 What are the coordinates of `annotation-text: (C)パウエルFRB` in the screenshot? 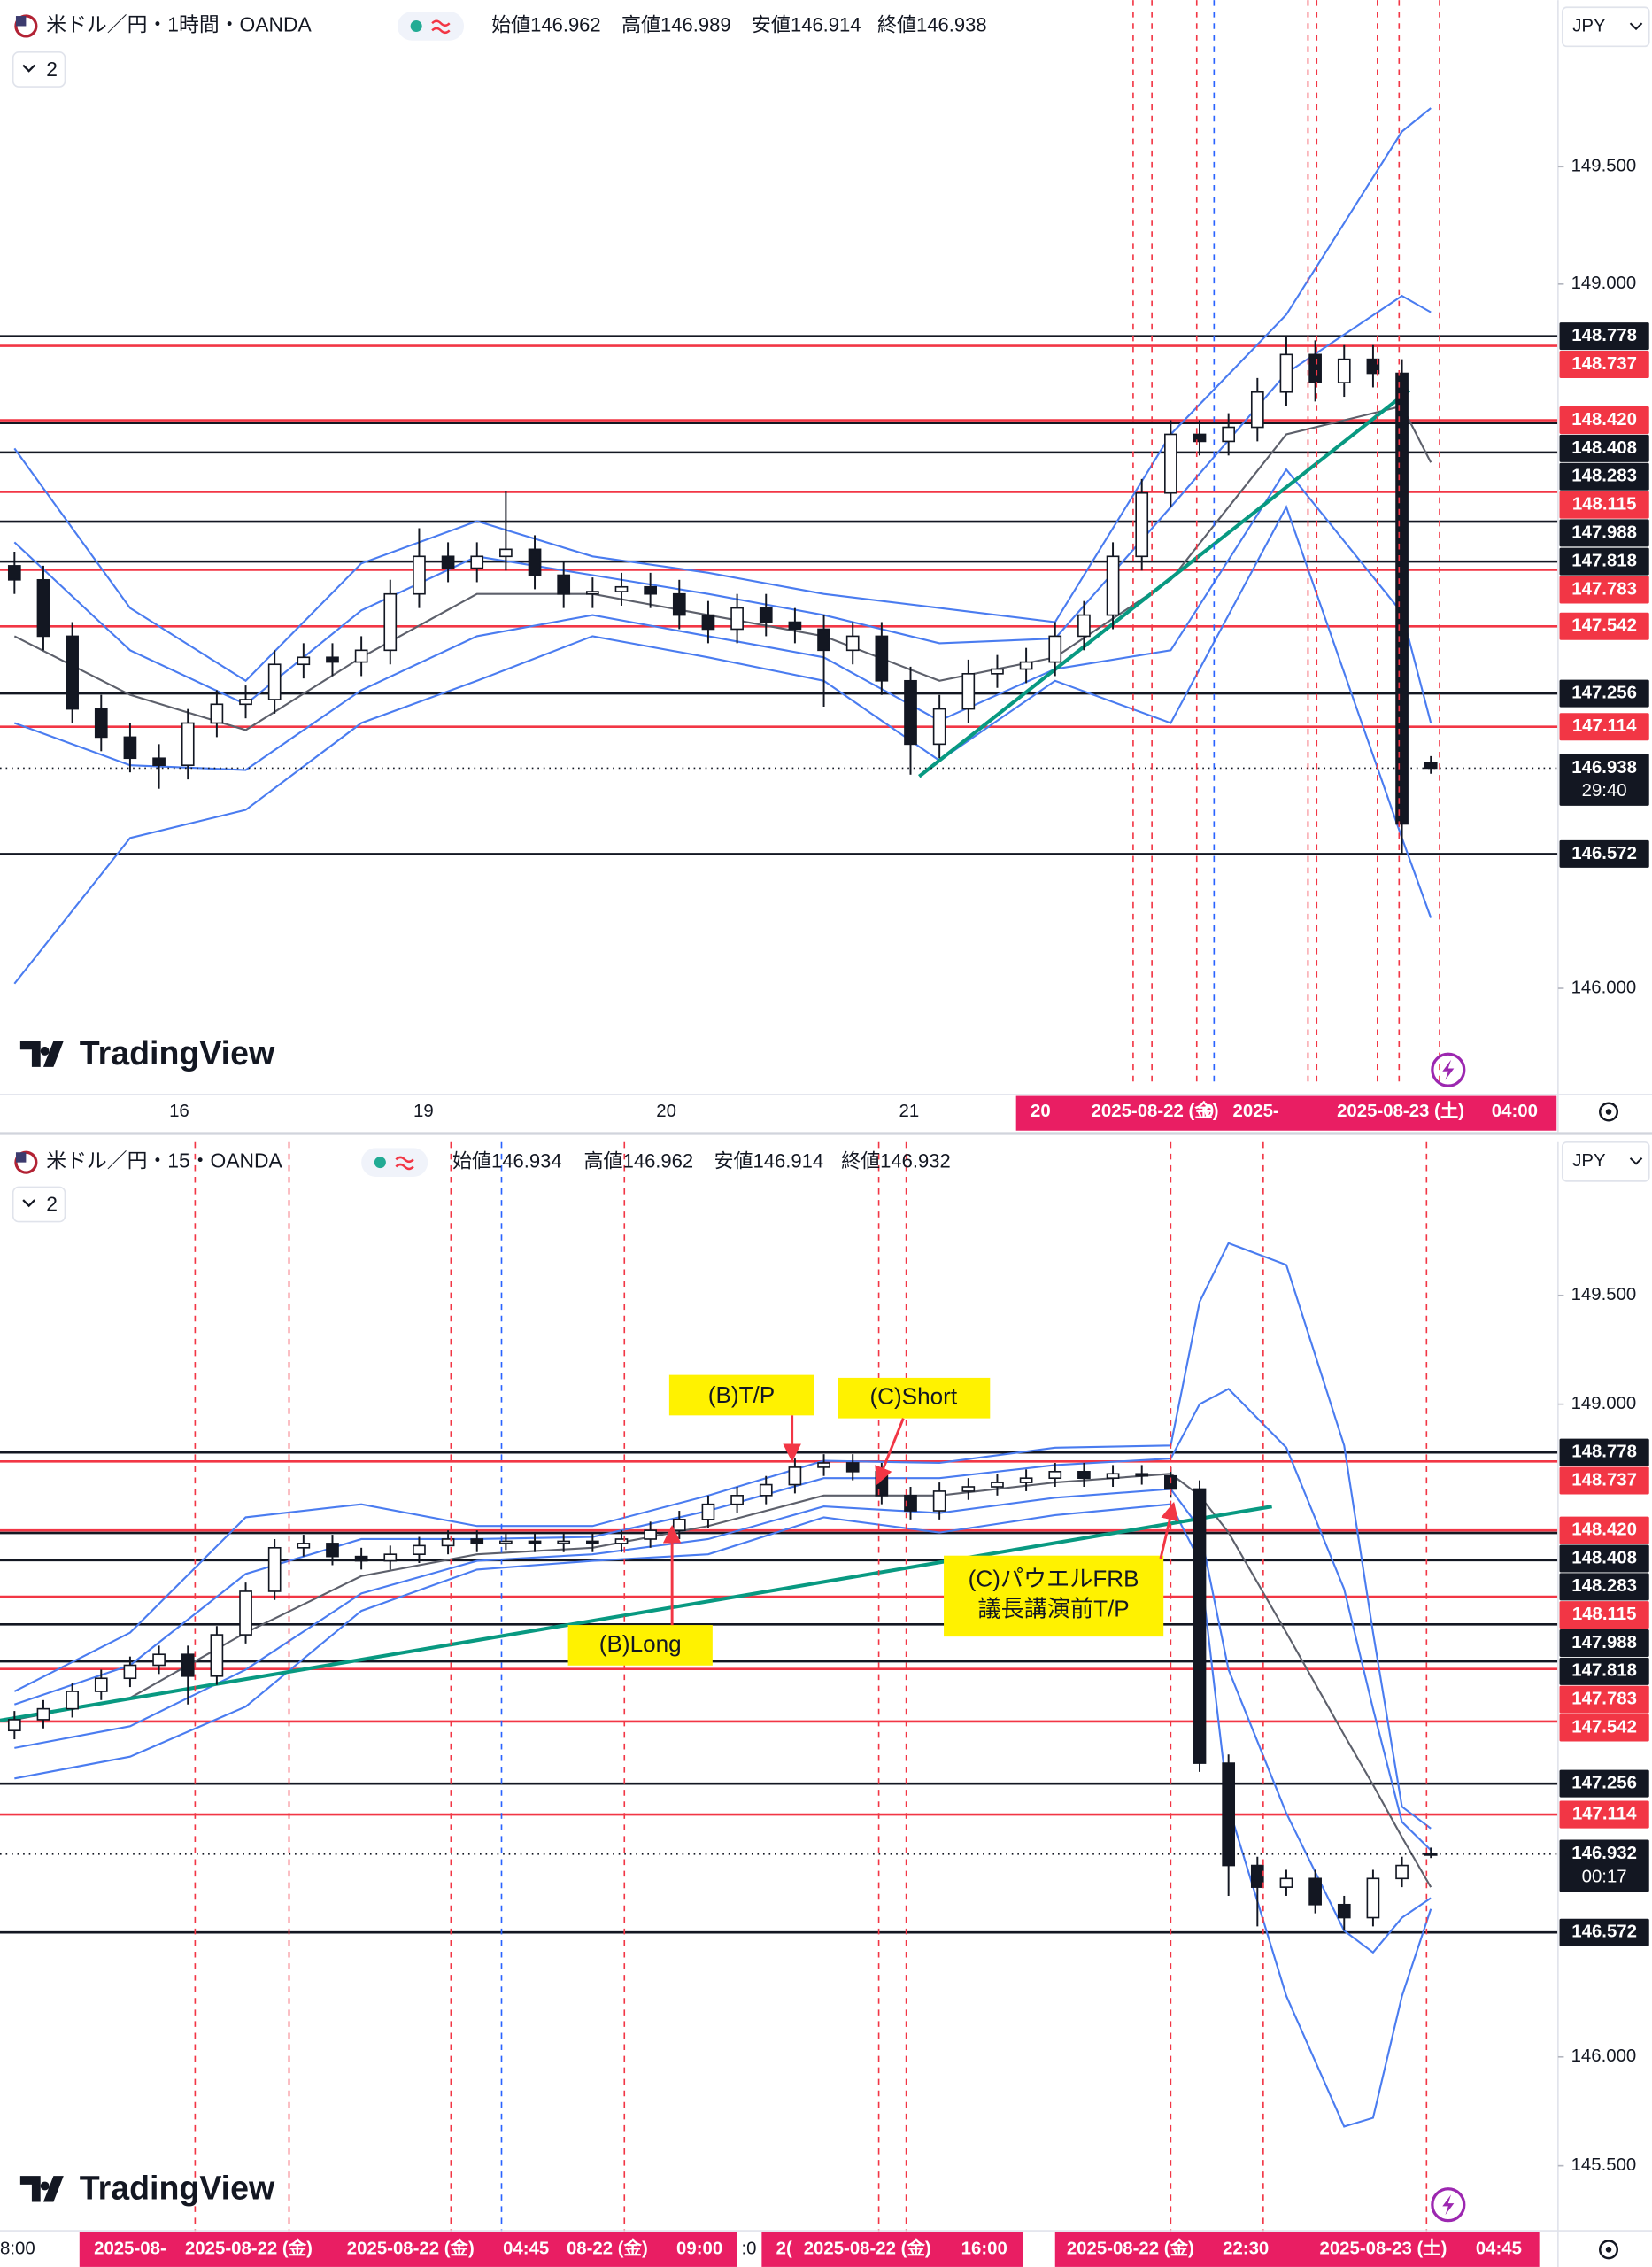 It's located at (1054, 1578).